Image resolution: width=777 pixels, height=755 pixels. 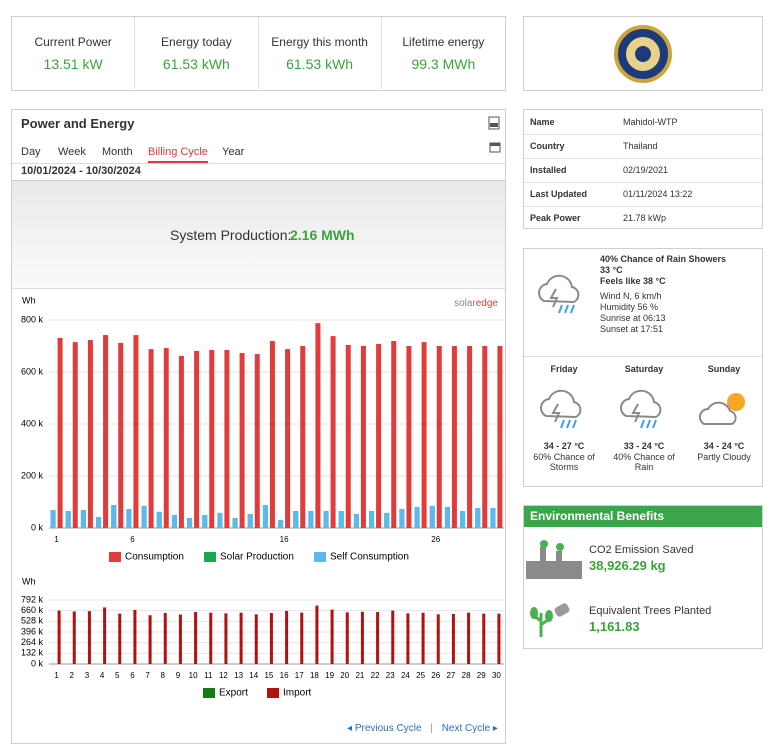 I want to click on brand-part: edge, so click(x=487, y=303).